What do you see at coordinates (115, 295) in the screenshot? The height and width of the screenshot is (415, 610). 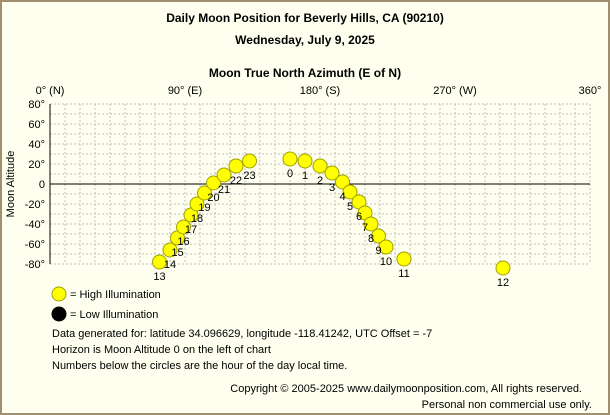 I see `legend-label: = High Illumination` at bounding box center [115, 295].